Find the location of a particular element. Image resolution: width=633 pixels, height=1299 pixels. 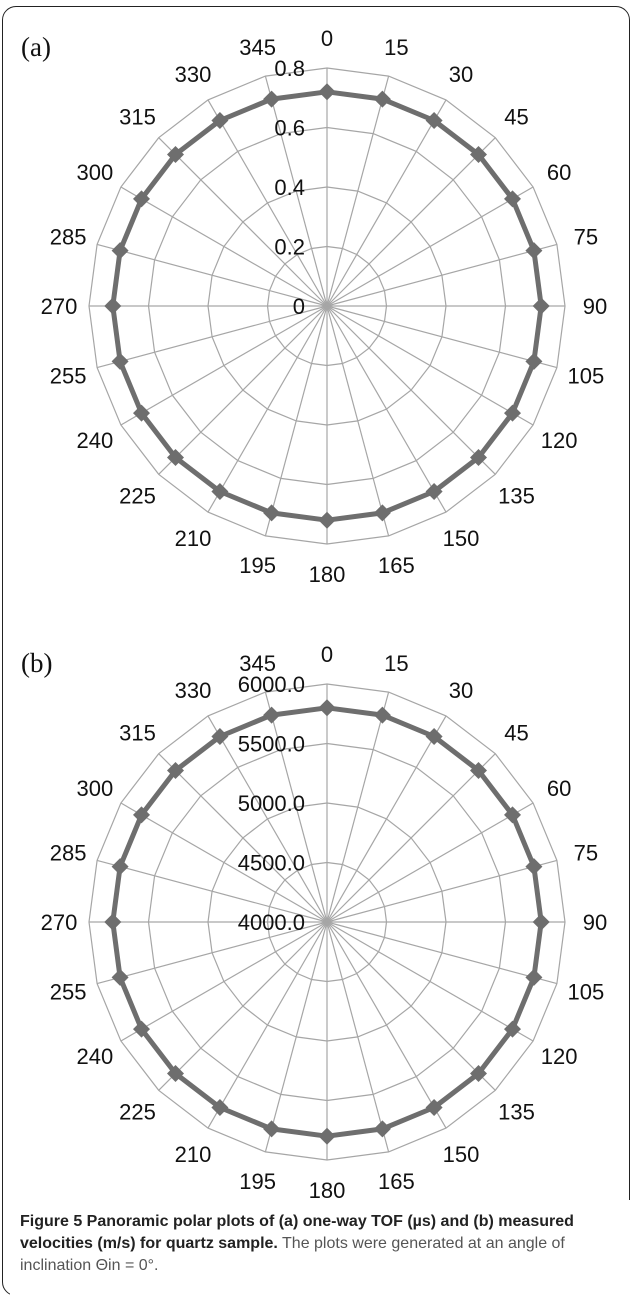

panel-label-a: (a) is located at coordinates (36, 47).